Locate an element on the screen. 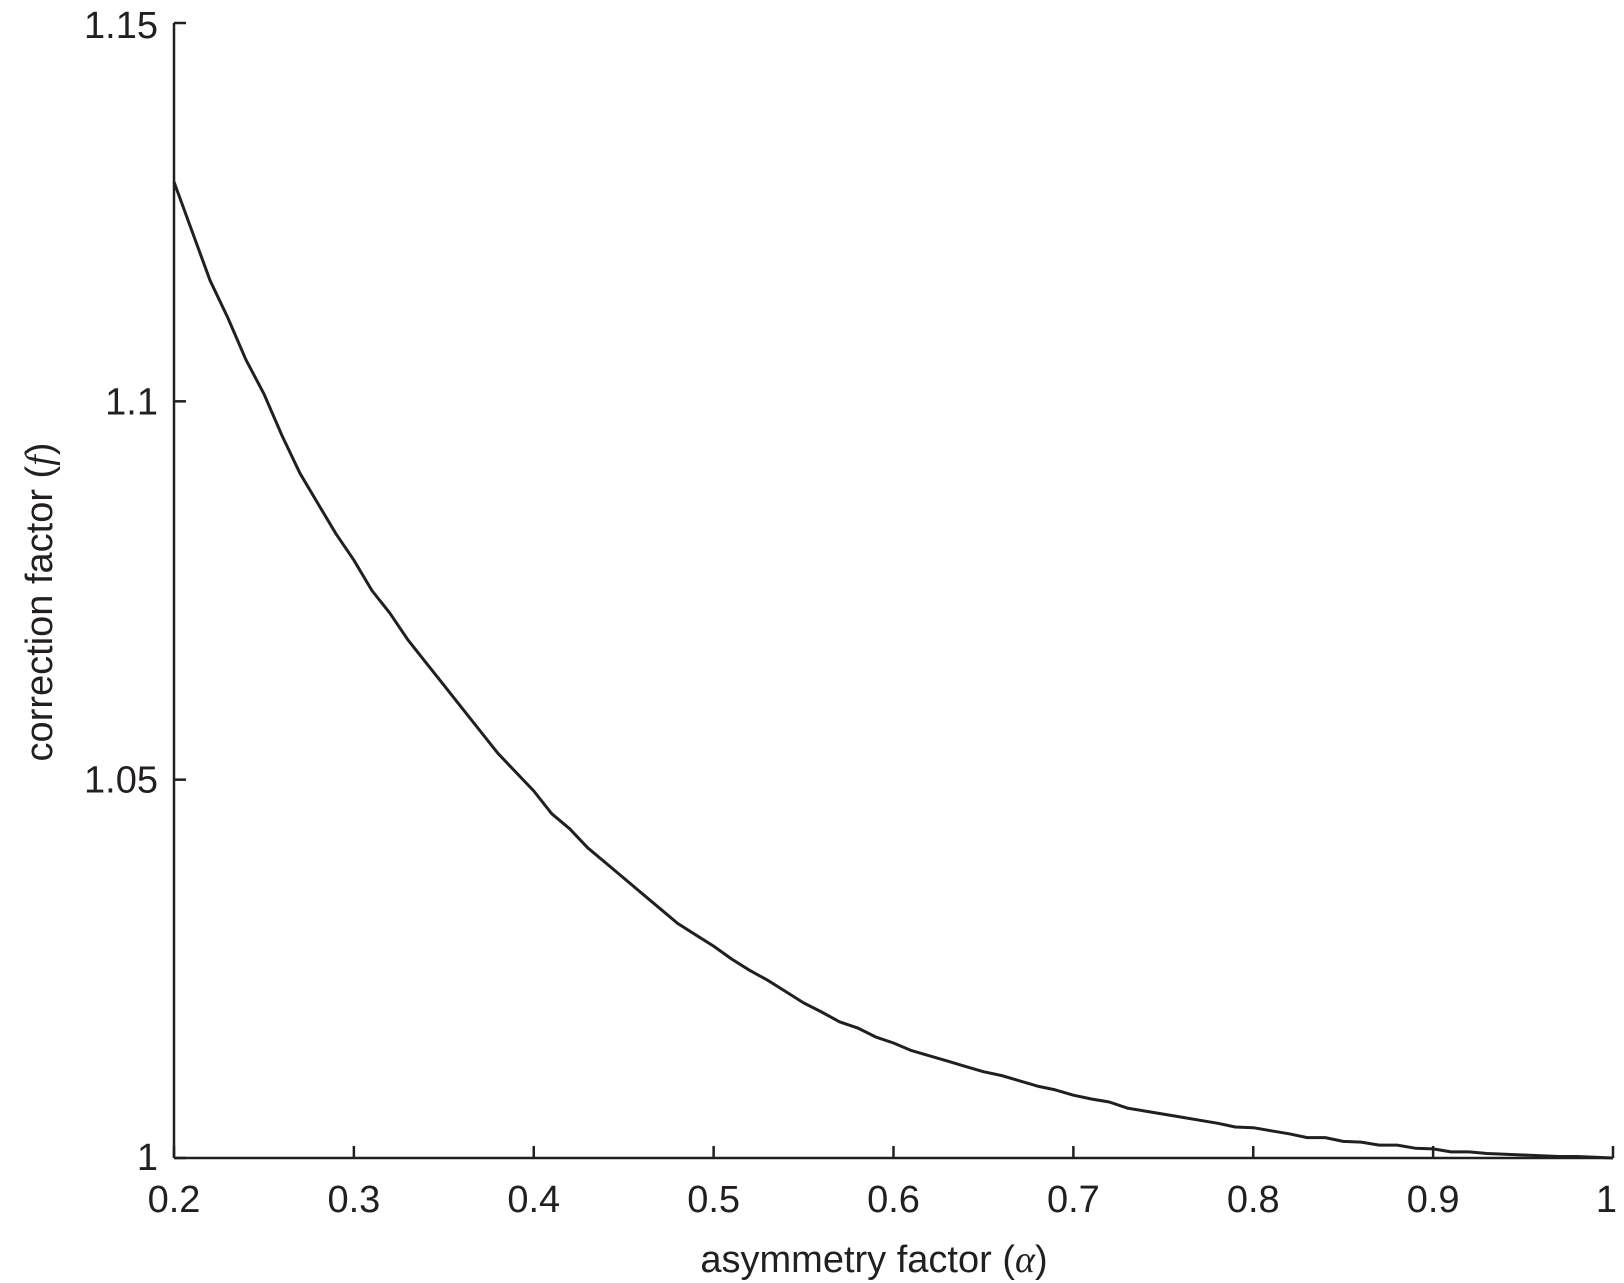  x-tick-label: 0.5 is located at coordinates (713, 1200).